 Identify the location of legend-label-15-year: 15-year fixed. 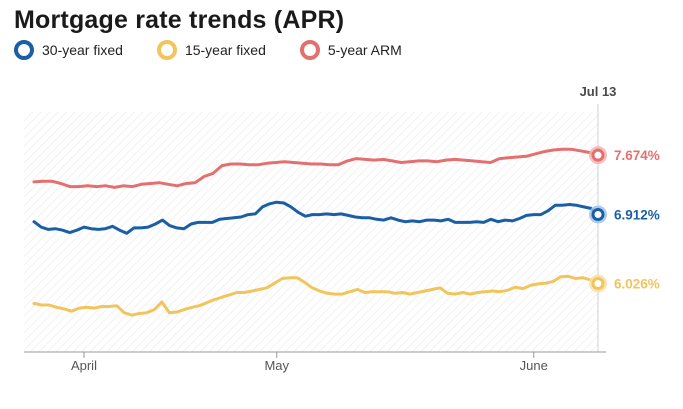
(225, 50).